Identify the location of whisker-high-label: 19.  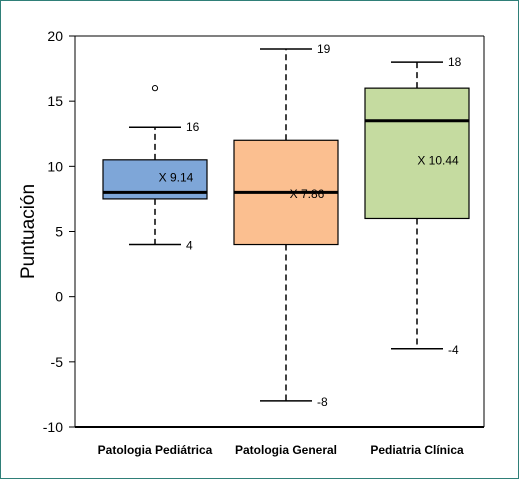
(324, 49).